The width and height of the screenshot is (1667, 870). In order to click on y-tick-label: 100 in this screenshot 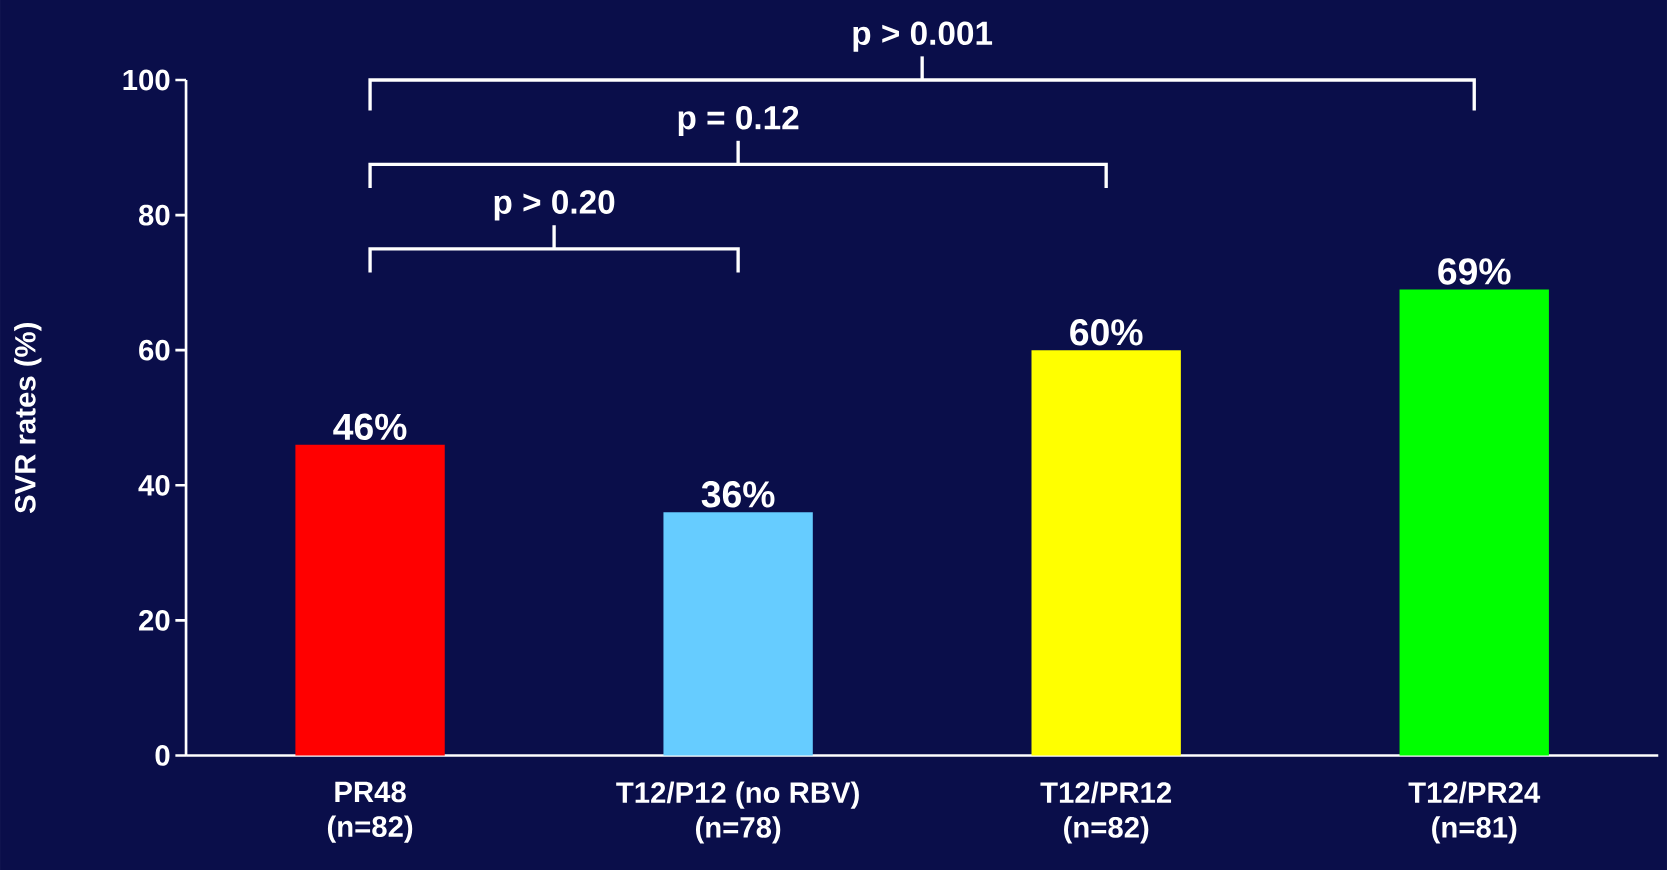, I will do `click(146, 80)`.